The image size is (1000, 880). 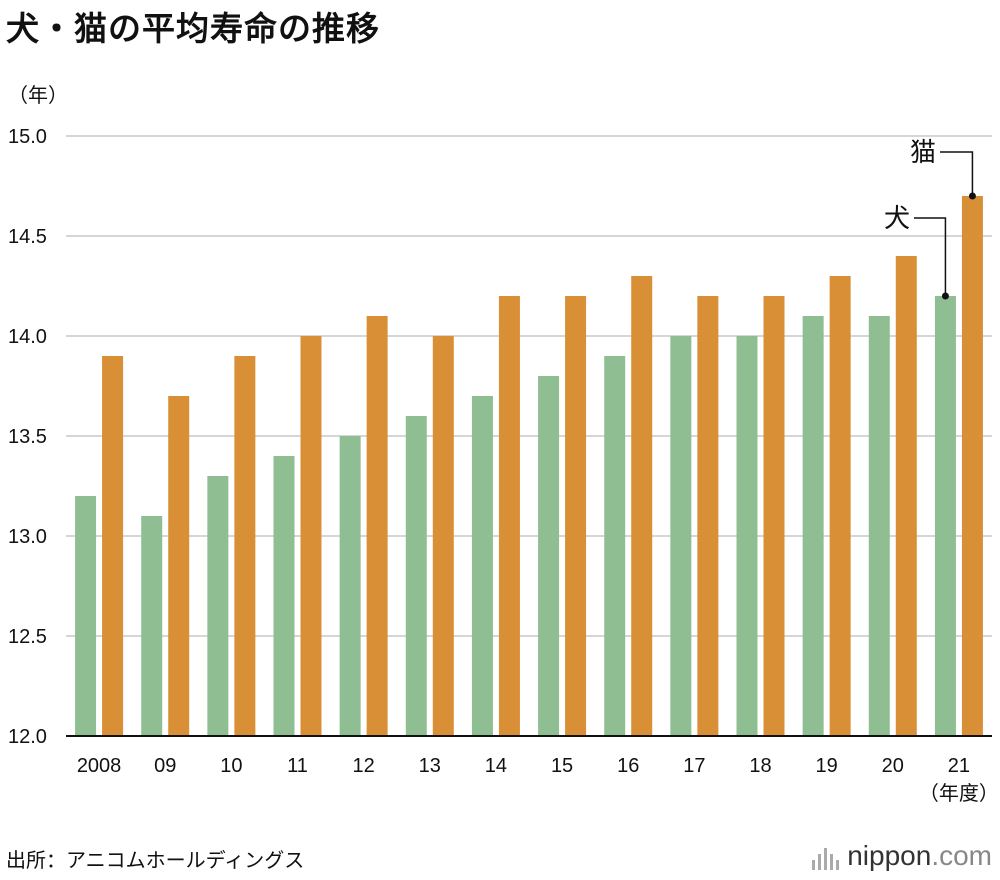 What do you see at coordinates (27, 337) in the screenshot?
I see `y-tick-label: 14.0` at bounding box center [27, 337].